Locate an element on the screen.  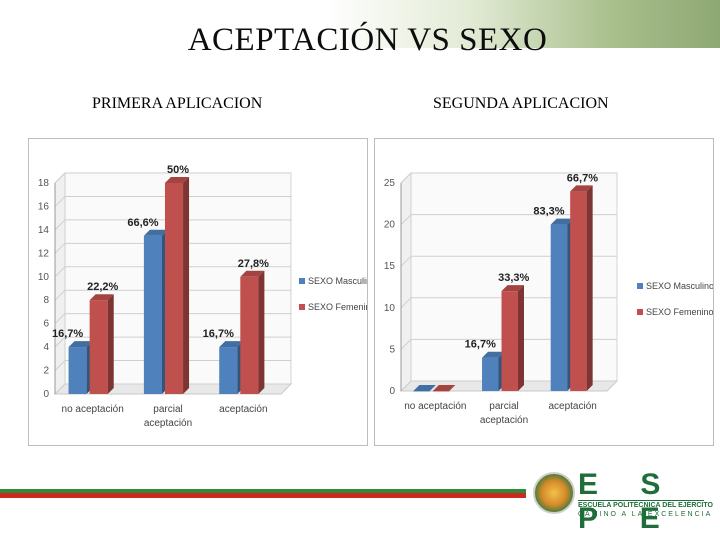
data-label: 50% is located at coordinates (178, 170).